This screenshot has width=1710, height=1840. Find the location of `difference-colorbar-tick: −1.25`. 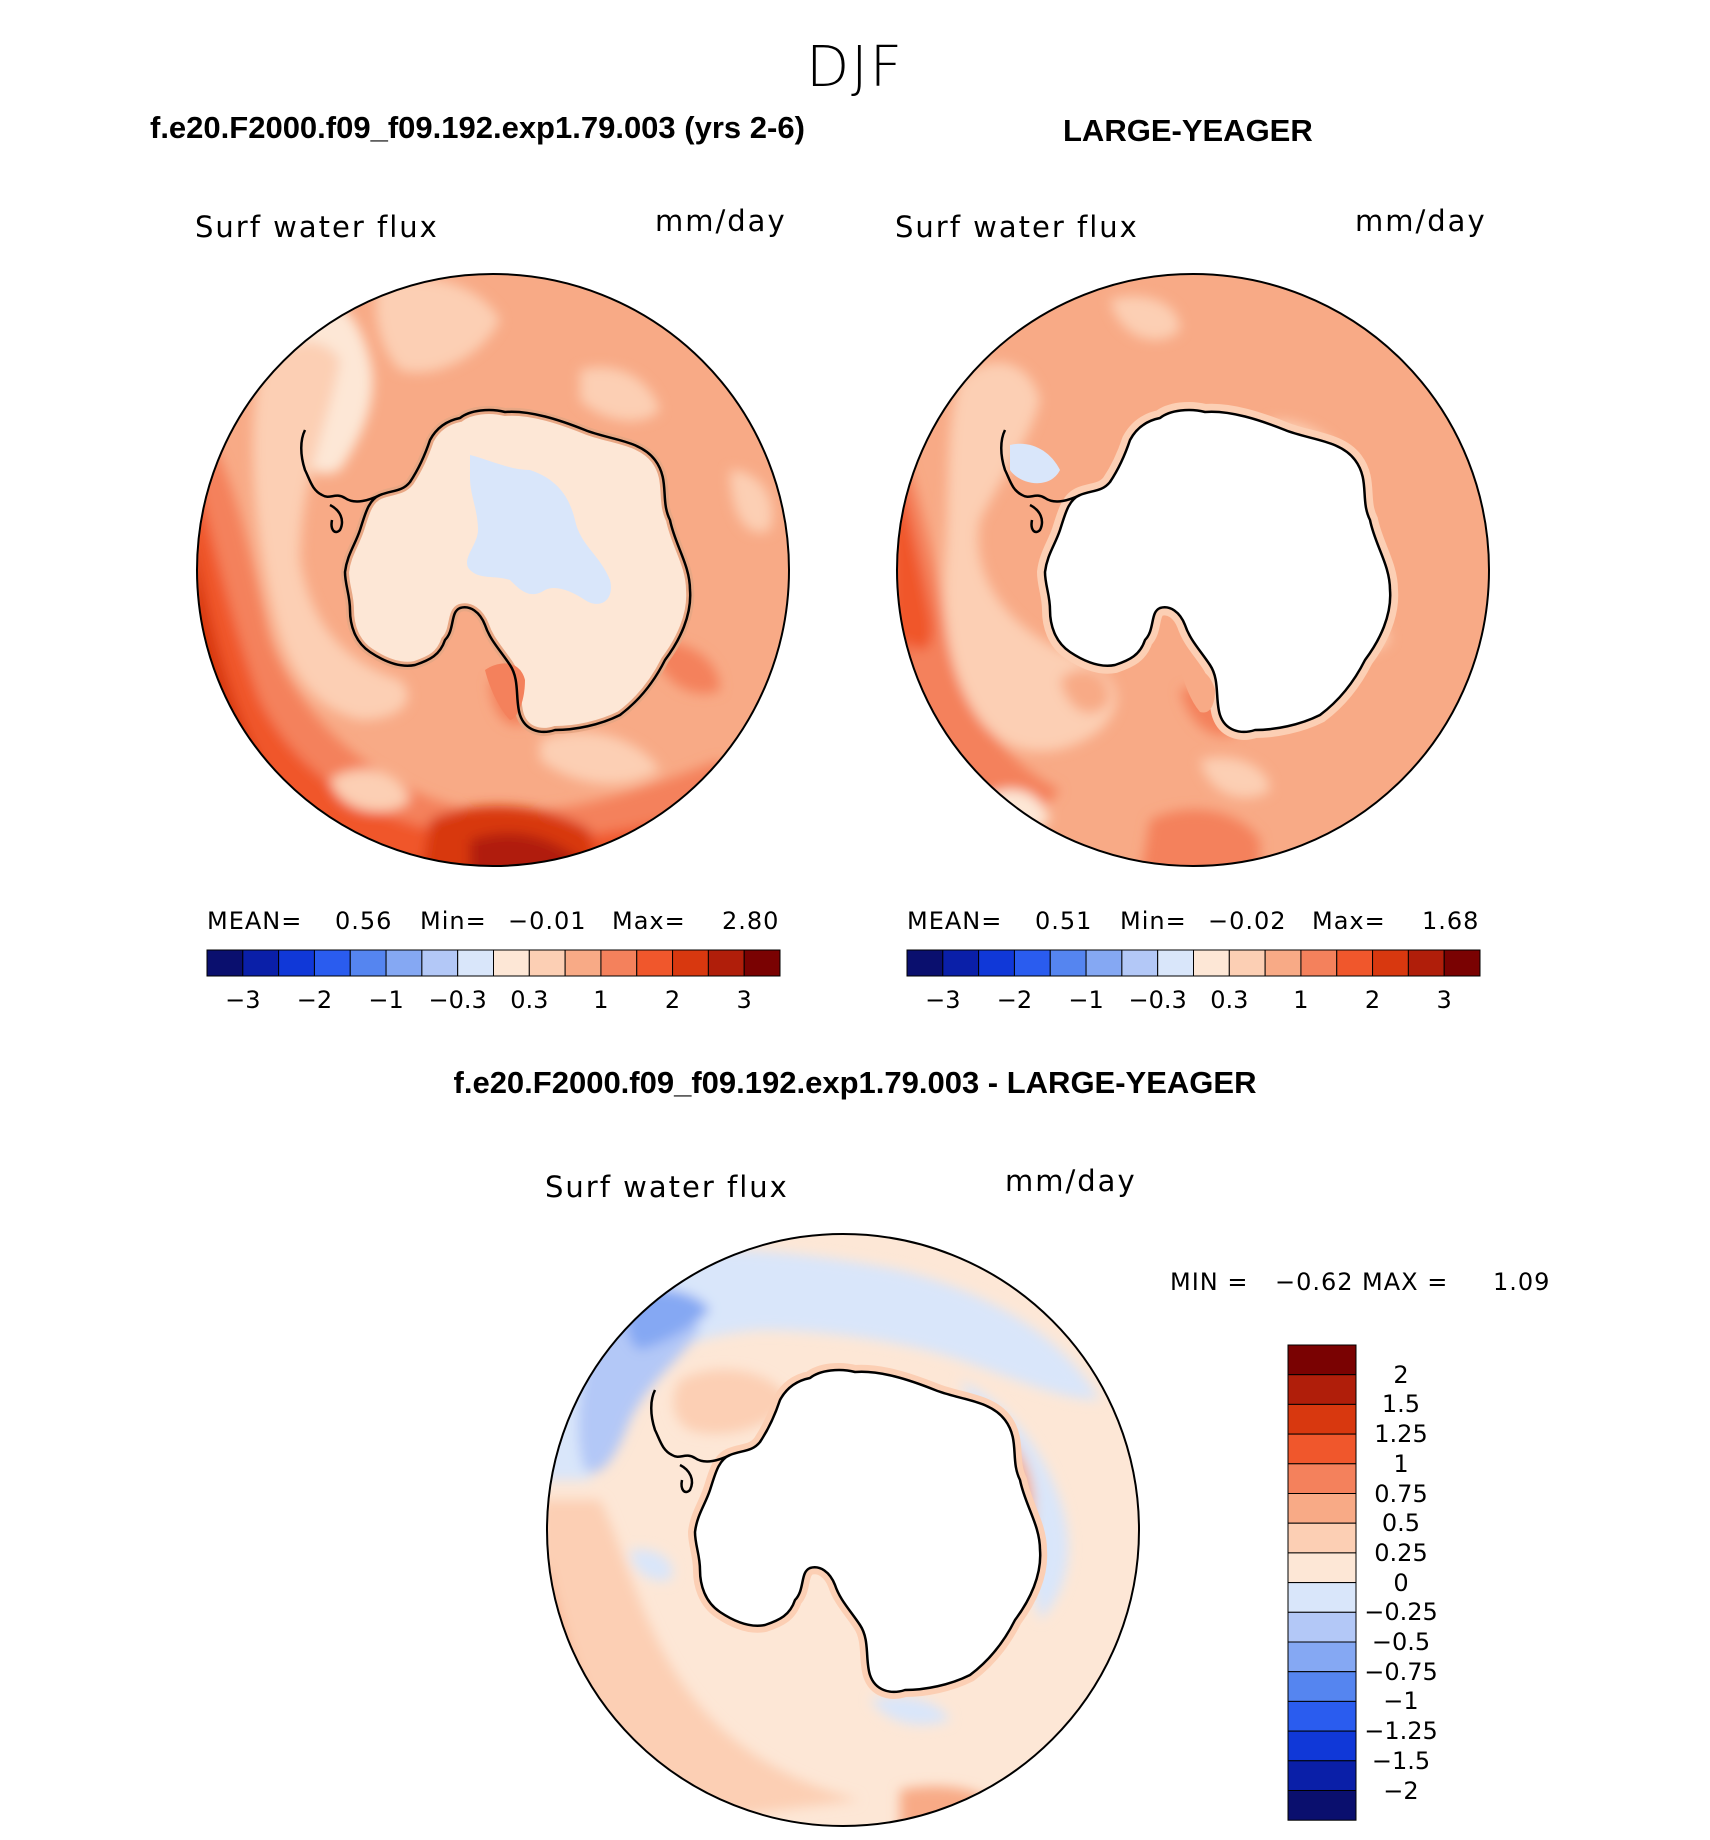

difference-colorbar-tick: −1.25 is located at coordinates (1401, 1731).